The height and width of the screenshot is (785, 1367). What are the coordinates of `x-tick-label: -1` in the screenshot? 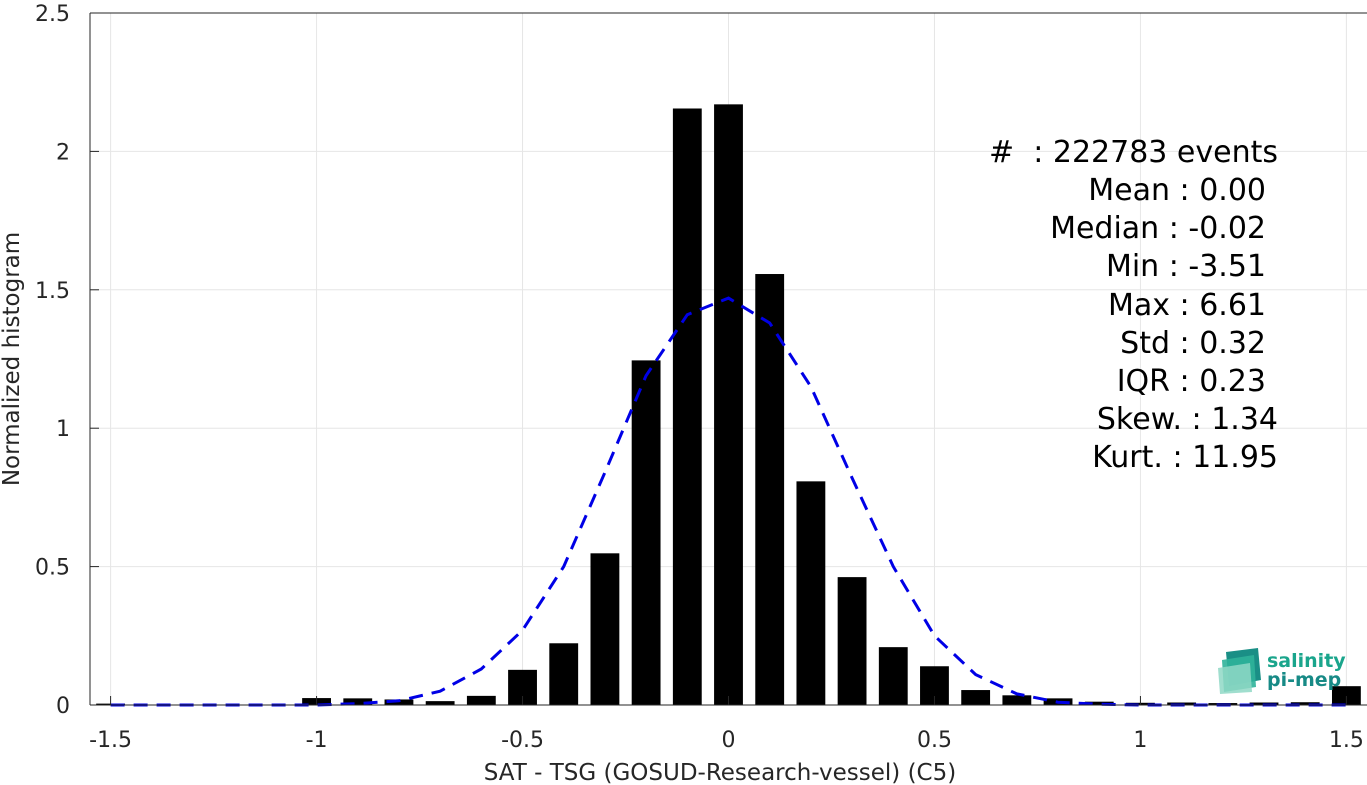 It's located at (317, 740).